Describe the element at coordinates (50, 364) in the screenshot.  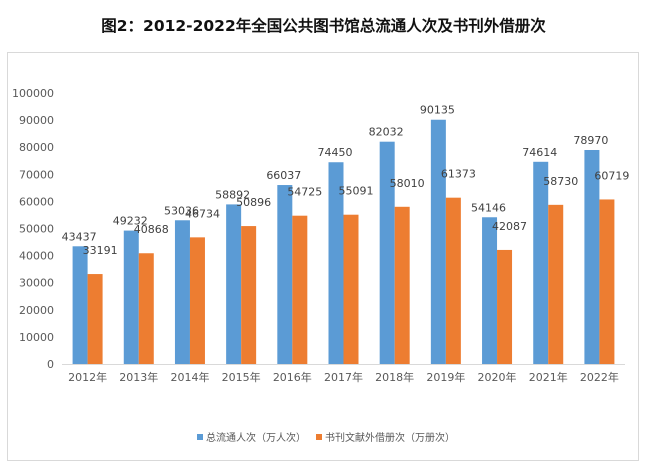
I see `y-tick-label: 0` at that location.